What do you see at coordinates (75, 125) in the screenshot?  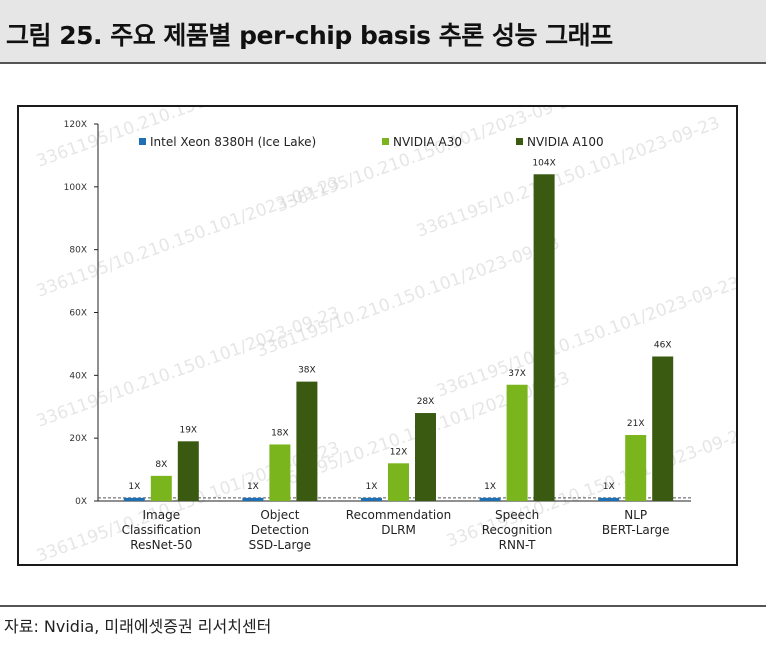 I see `y-tick-label: 120X` at bounding box center [75, 125].